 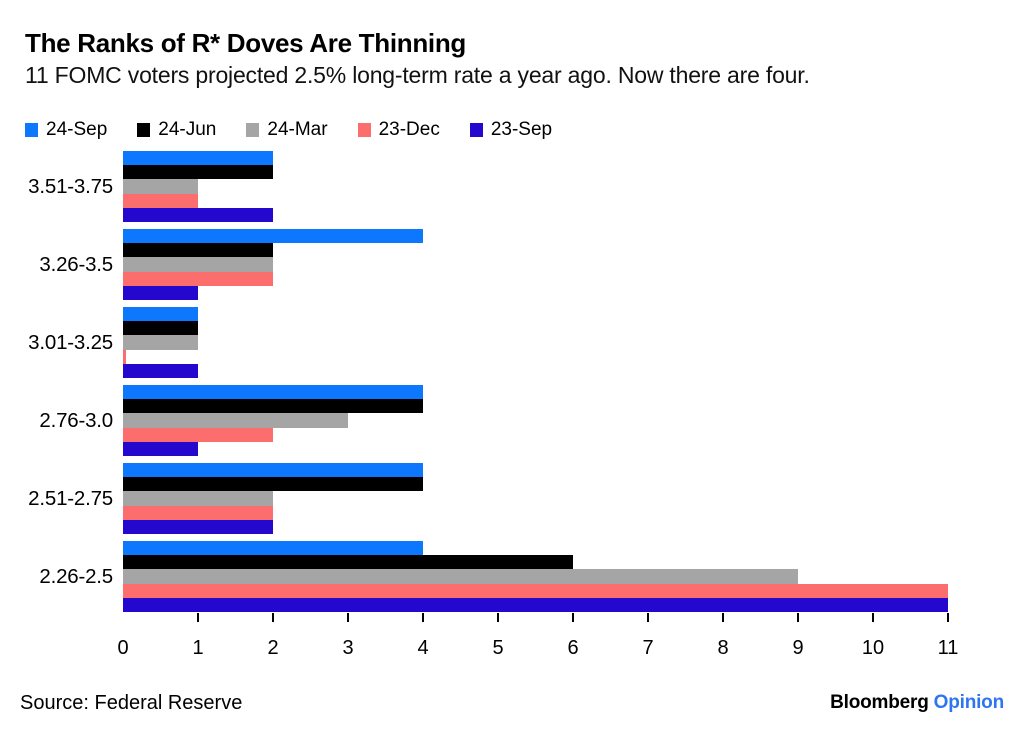 What do you see at coordinates (246, 43) in the screenshot?
I see `page-title: The Ranks of R* Doves Are Thinning` at bounding box center [246, 43].